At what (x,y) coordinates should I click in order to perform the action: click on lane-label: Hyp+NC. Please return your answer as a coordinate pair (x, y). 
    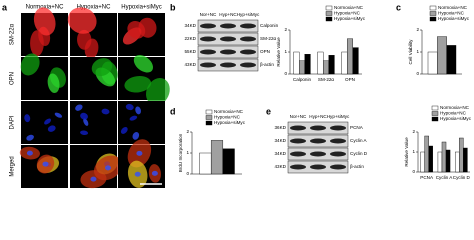
    Looking at the image, I should click on (228, 14).